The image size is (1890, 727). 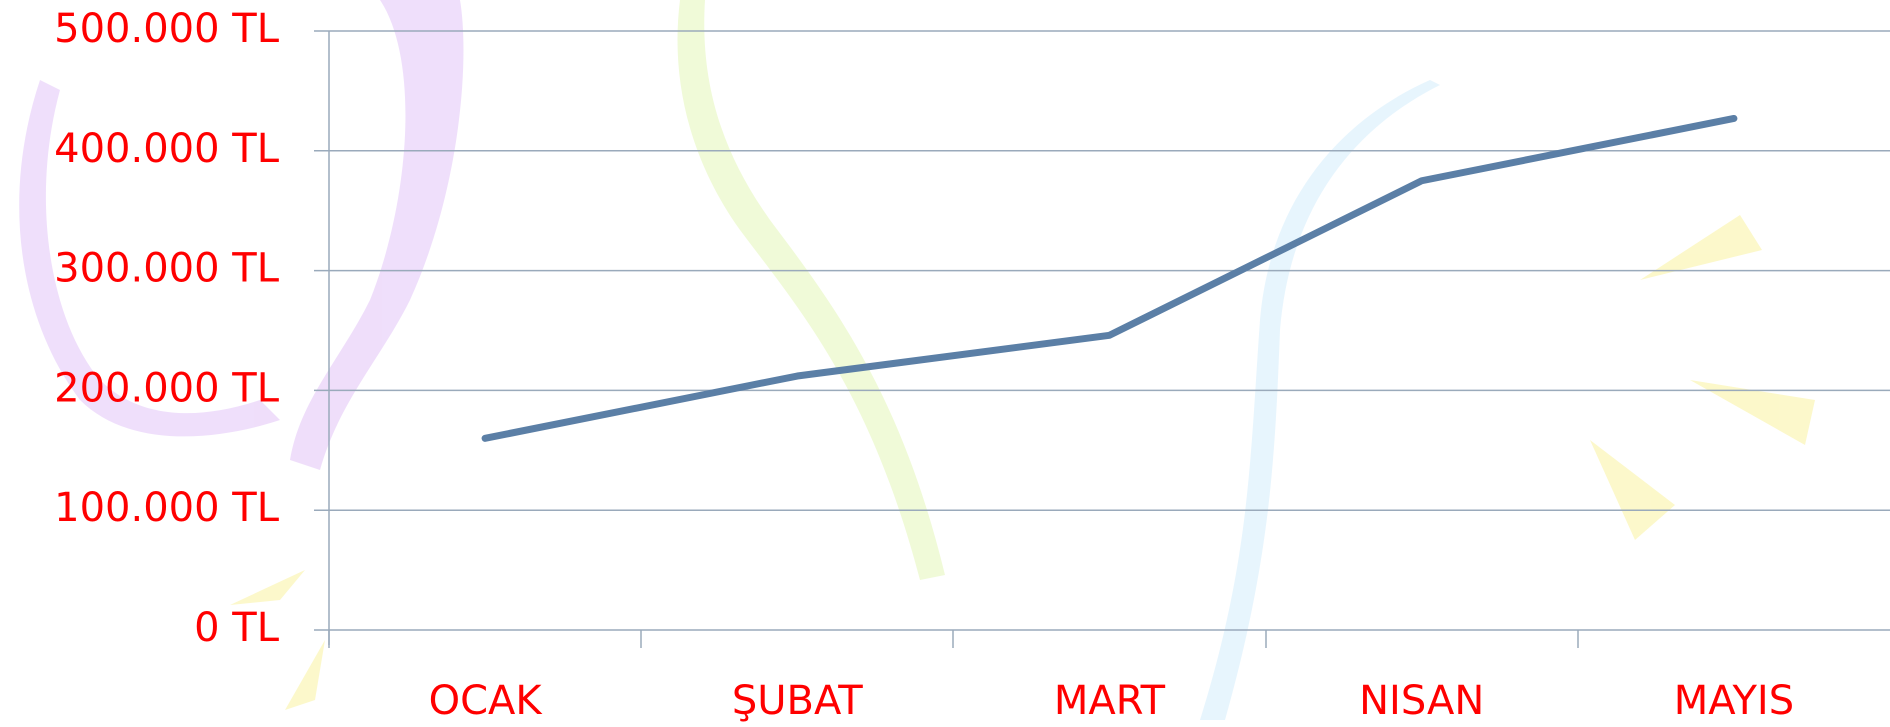 I want to click on y-tick-label: 0 TL, so click(x=237, y=628).